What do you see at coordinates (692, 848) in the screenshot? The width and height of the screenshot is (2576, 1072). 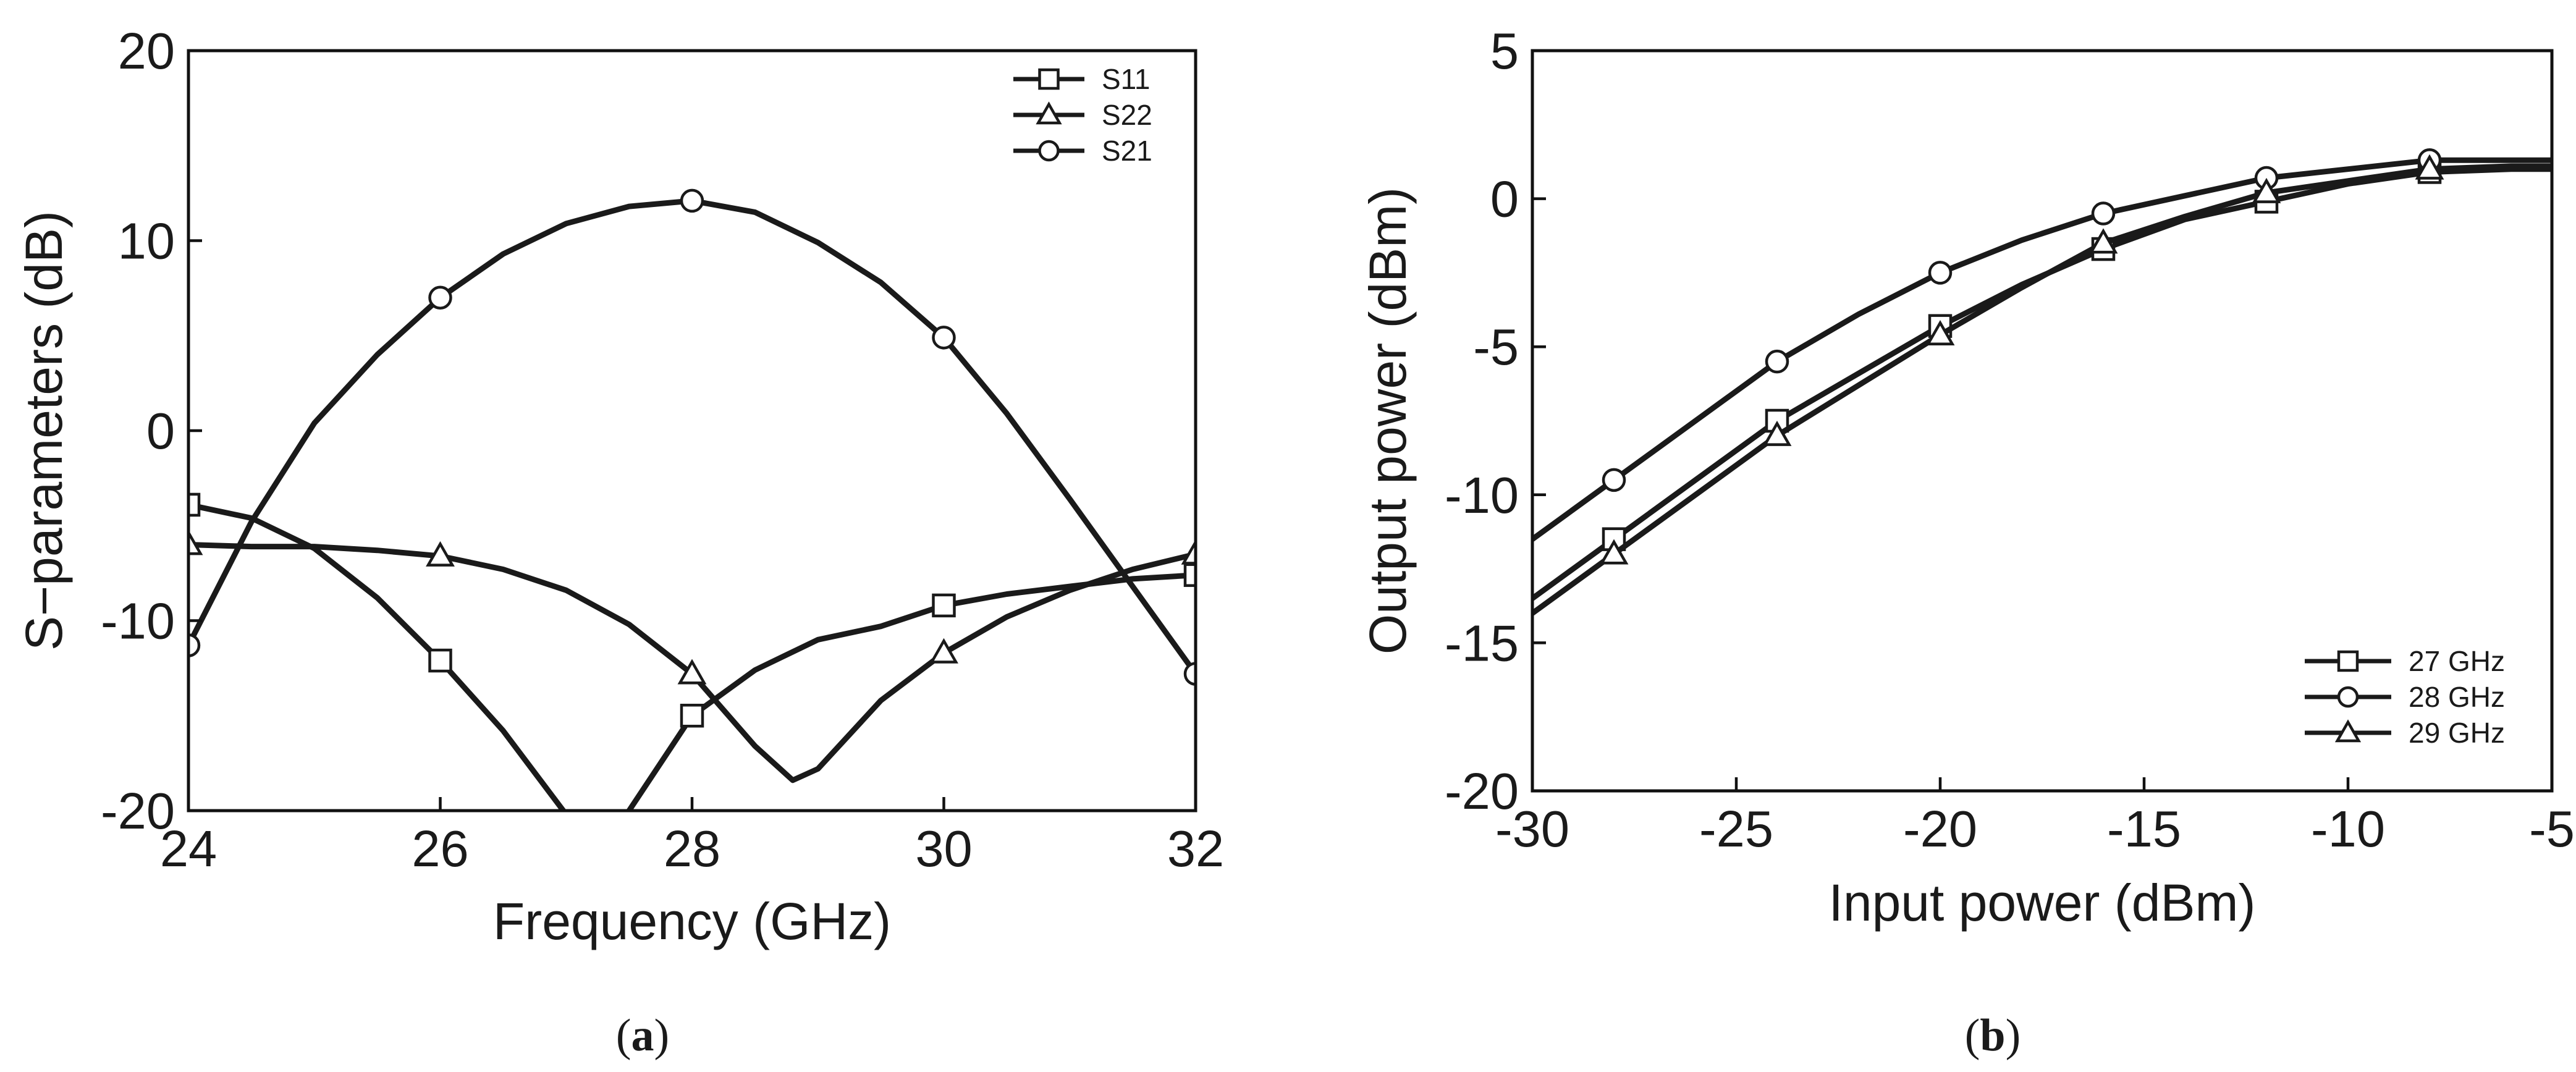 I see `x-tick-label: 28` at bounding box center [692, 848].